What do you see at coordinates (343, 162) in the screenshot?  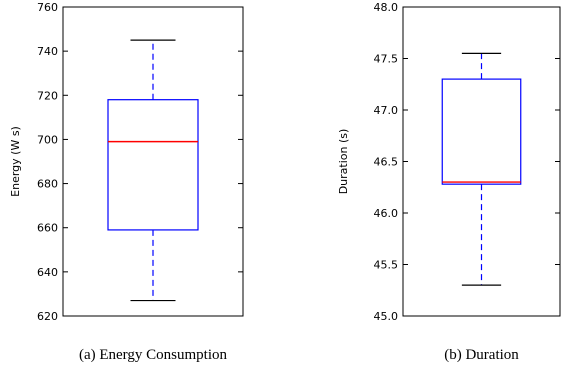 I see `y-axis-label: Duration (s)` at bounding box center [343, 162].